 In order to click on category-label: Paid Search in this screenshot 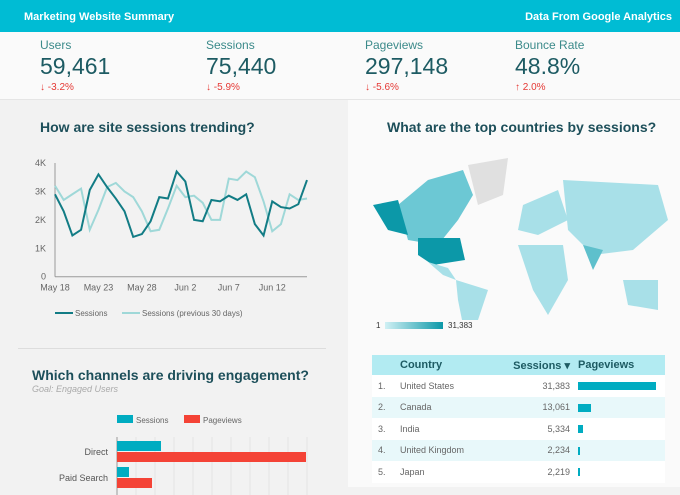, I will do `click(83, 478)`.